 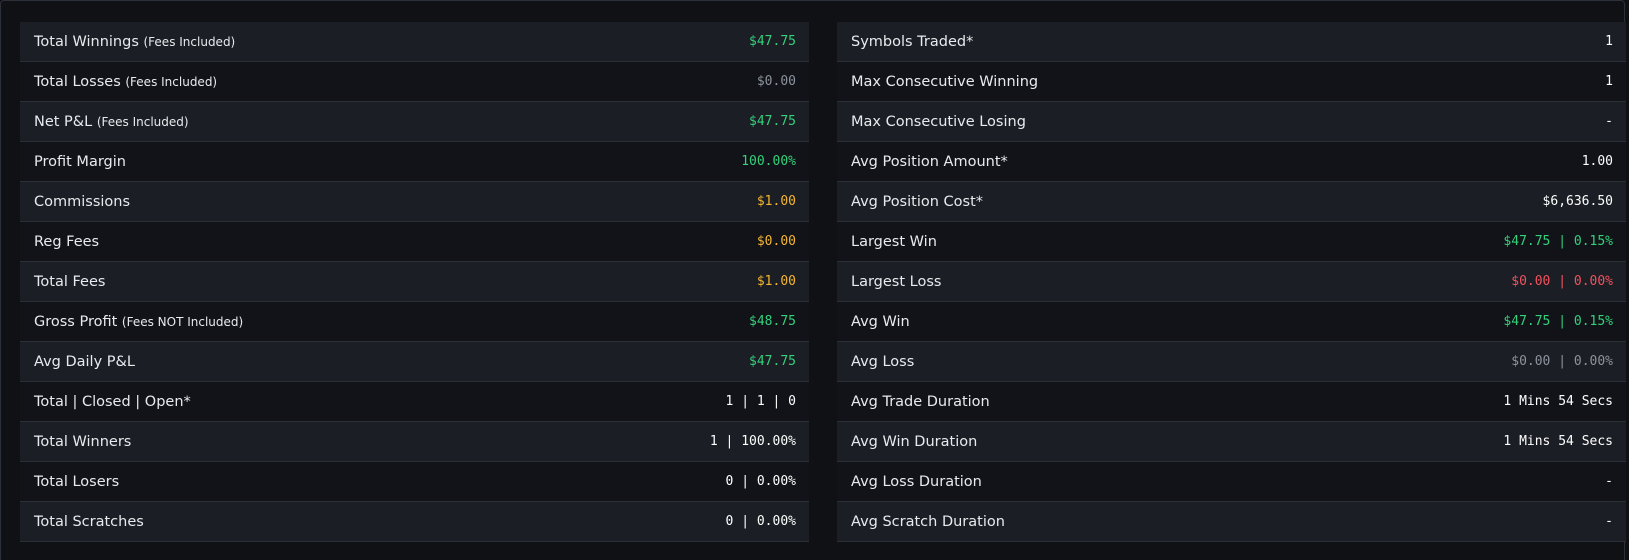 I want to click on stat-label: Total Losses (Fees Included), so click(x=125, y=82).